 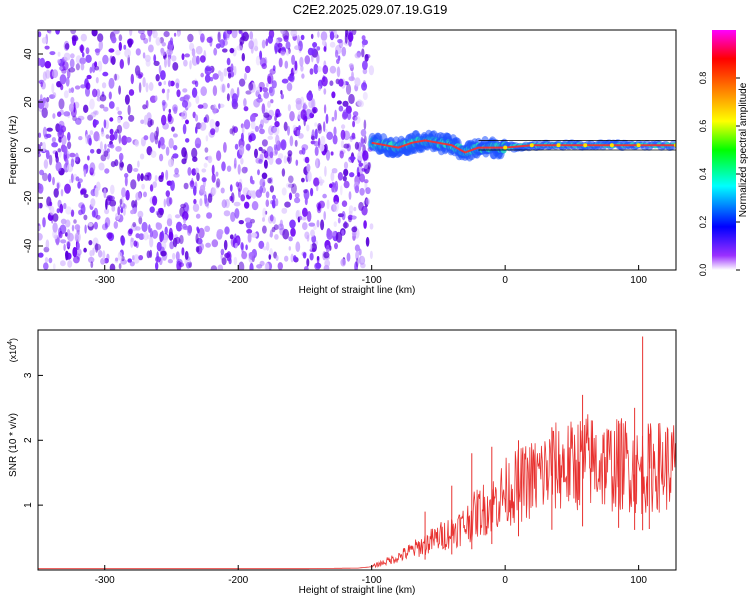 I want to click on figure-title: C2E2.2025.029.07.19.G19, so click(x=370, y=9).